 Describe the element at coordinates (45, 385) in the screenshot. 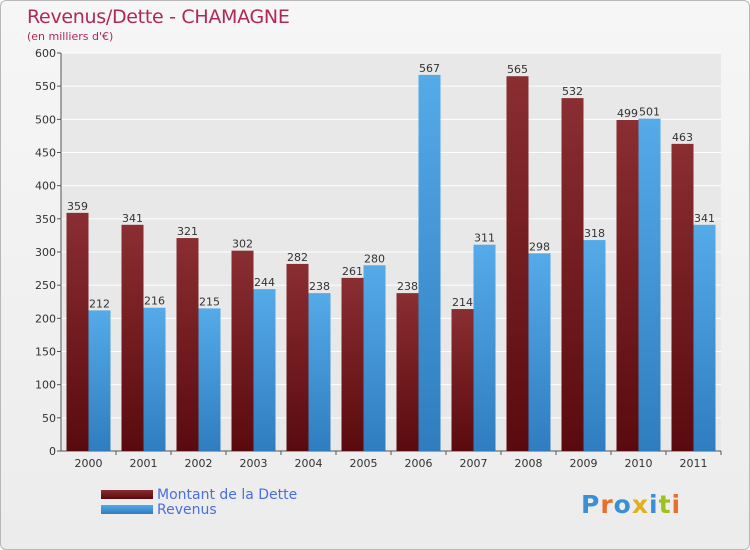

I see `y-tick-label: 100` at that location.